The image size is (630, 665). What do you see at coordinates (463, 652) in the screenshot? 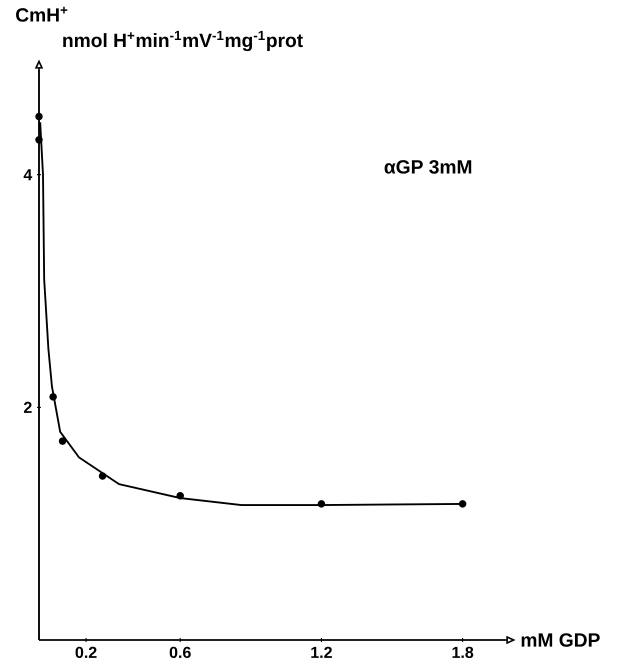
I see `x-tick-label: 1.8` at bounding box center [463, 652].